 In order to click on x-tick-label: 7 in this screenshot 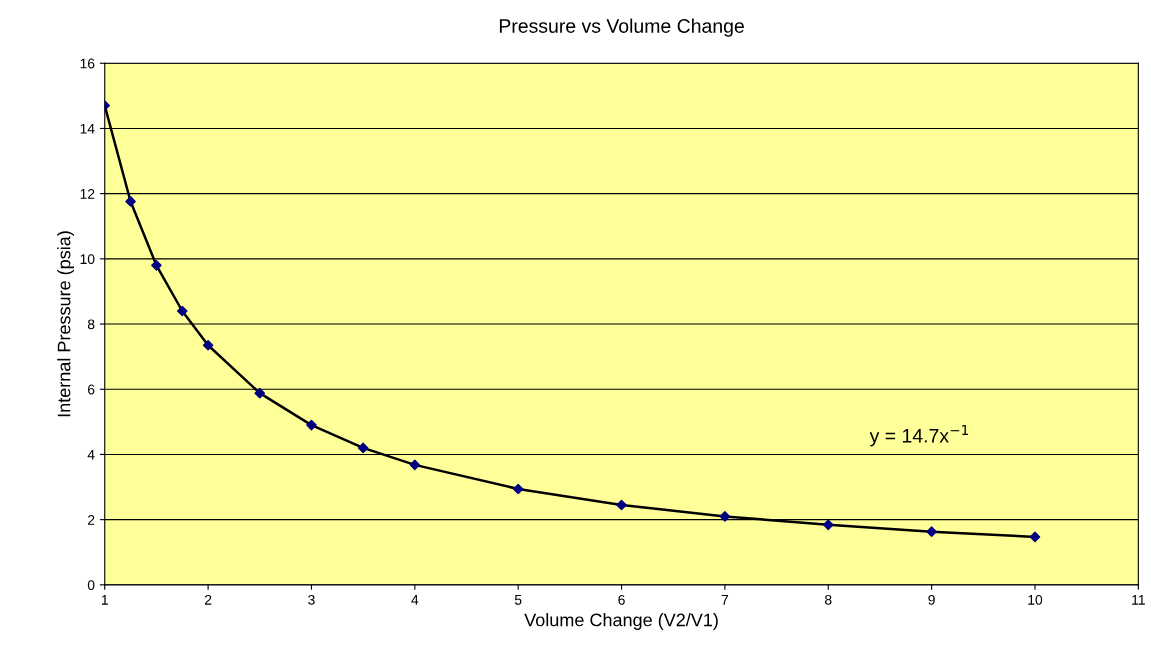, I will do `click(725, 600)`.